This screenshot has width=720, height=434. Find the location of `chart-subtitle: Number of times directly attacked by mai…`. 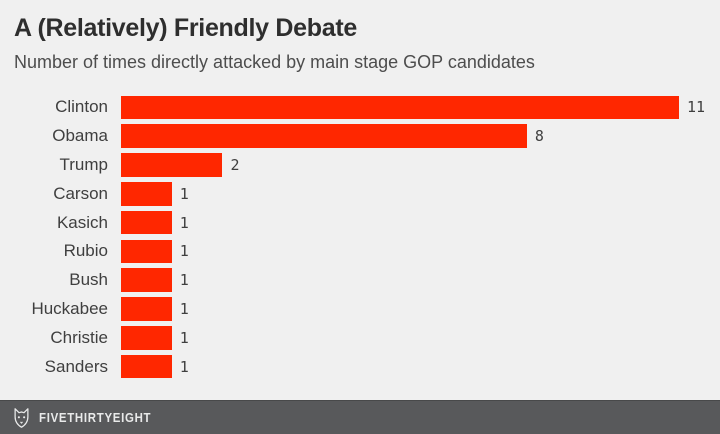

chart-subtitle: Number of times directly attacked by mai… is located at coordinates (274, 62).